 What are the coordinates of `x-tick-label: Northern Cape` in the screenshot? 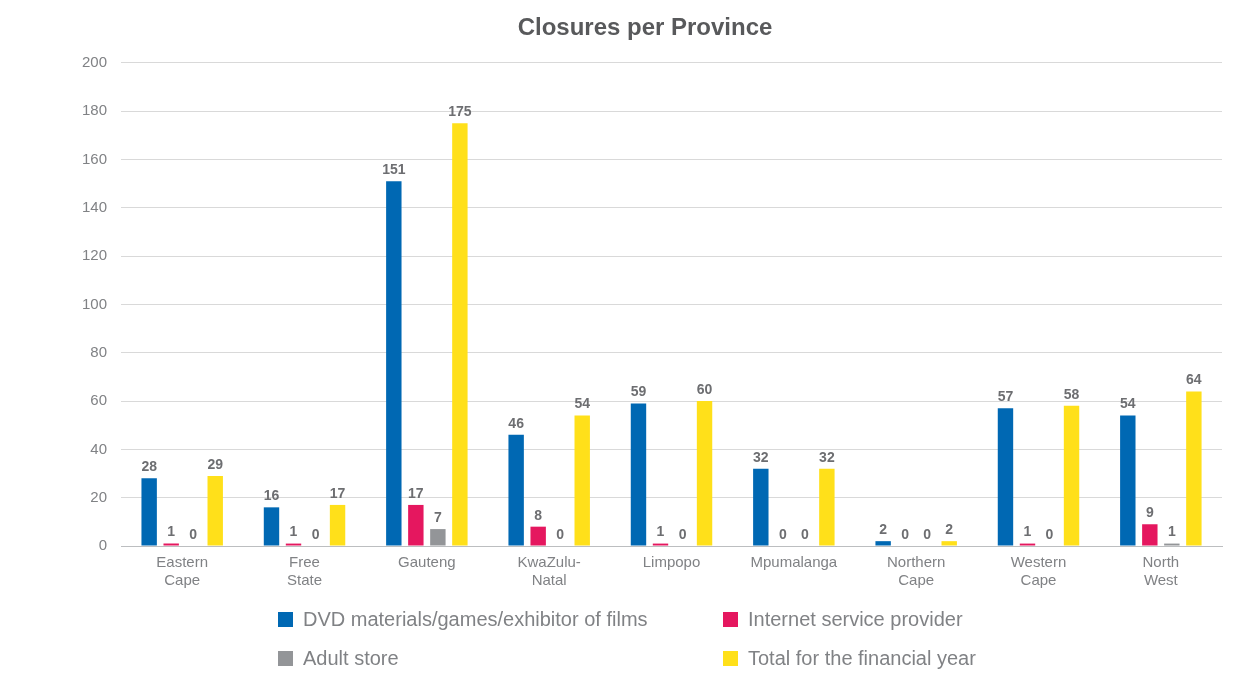 It's located at (916, 571).